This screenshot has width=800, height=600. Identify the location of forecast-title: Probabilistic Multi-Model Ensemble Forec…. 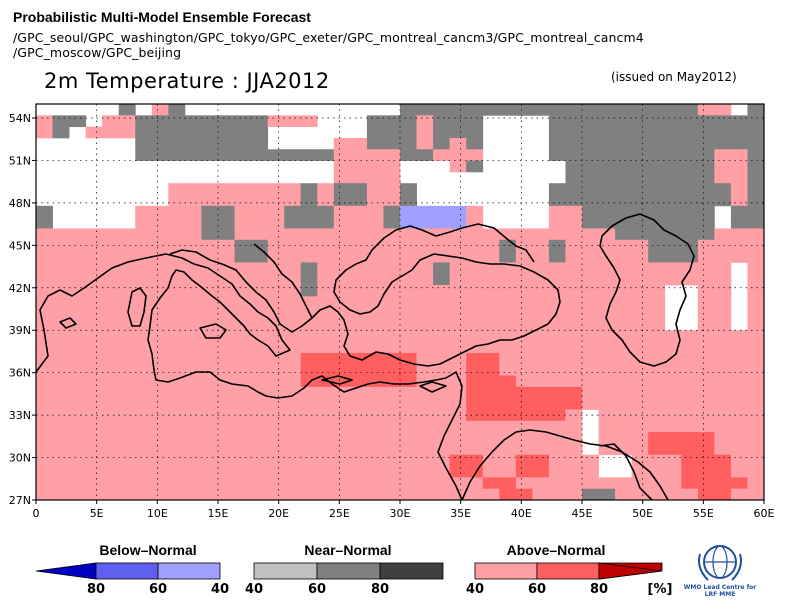
(162, 17).